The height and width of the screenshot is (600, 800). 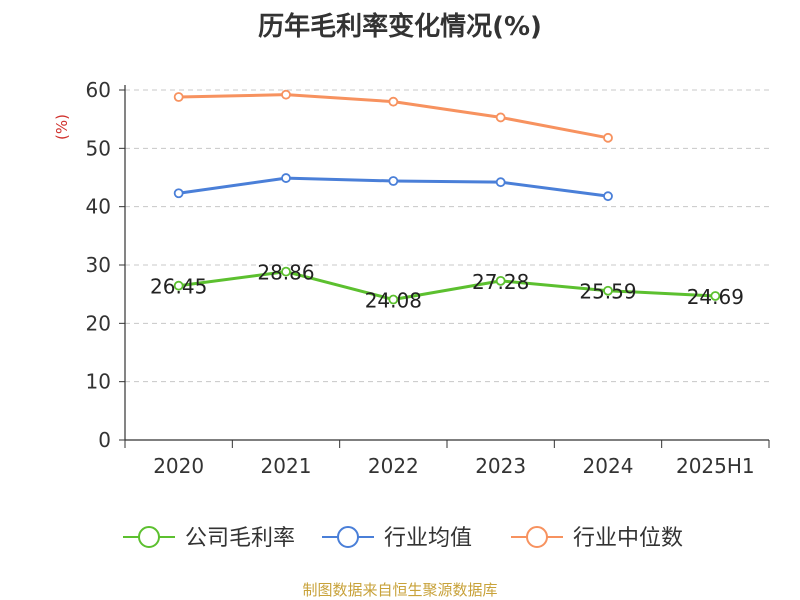 What do you see at coordinates (447, 286) in the screenshot?
I see `series-line` at bounding box center [447, 286].